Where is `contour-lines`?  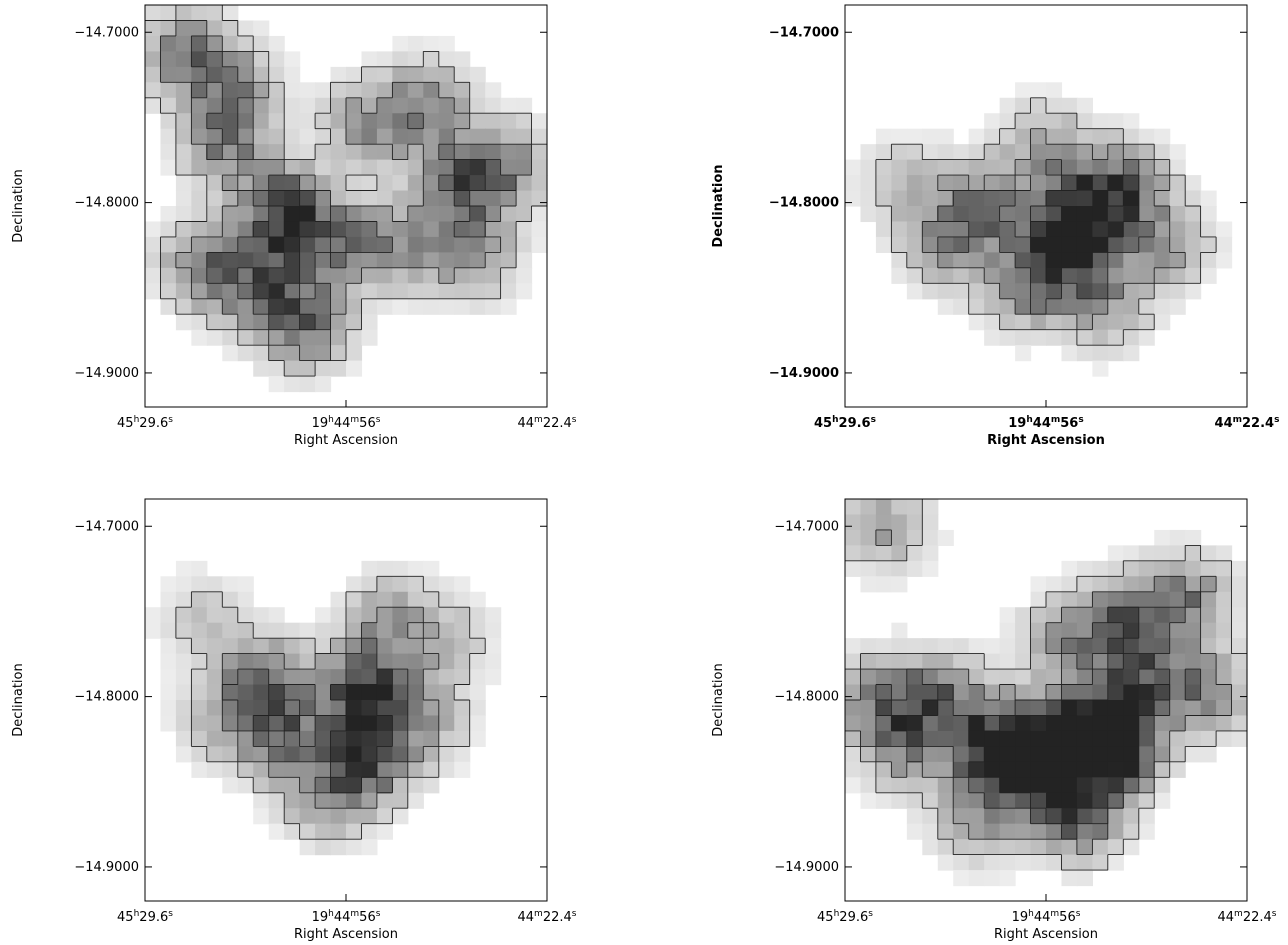 contour-lines is located at coordinates (1046, 221).